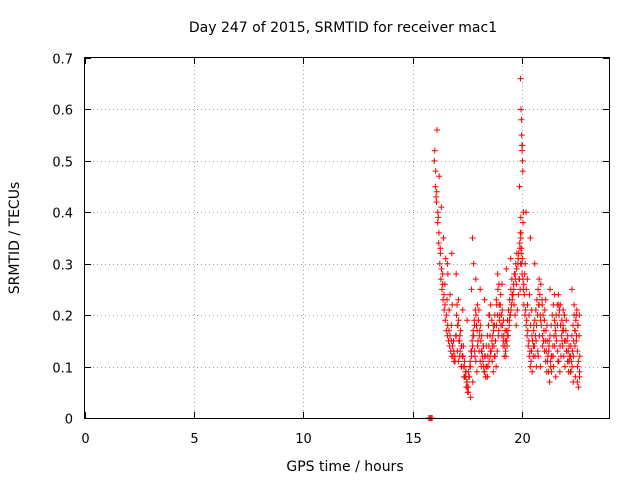  What do you see at coordinates (413, 439) in the screenshot?
I see `x-tick-label: 15` at bounding box center [413, 439].